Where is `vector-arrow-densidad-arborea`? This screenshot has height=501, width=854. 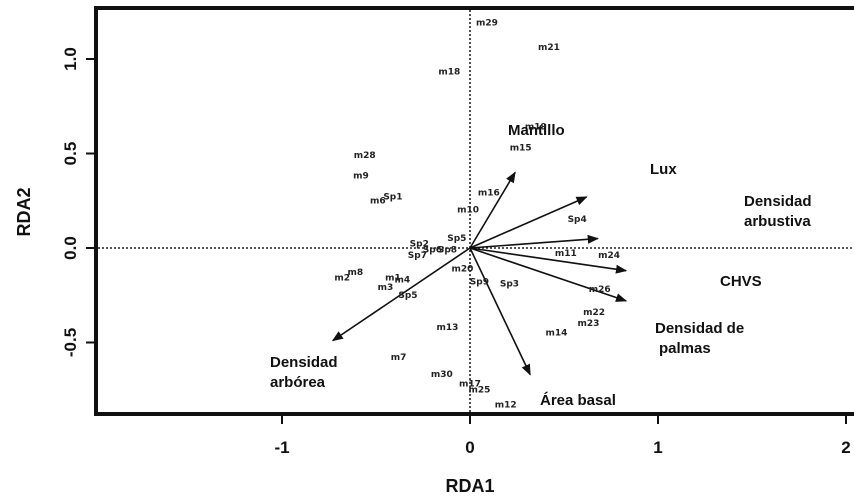
vector-arrow-densidad-arborea is located at coordinates (401, 294).